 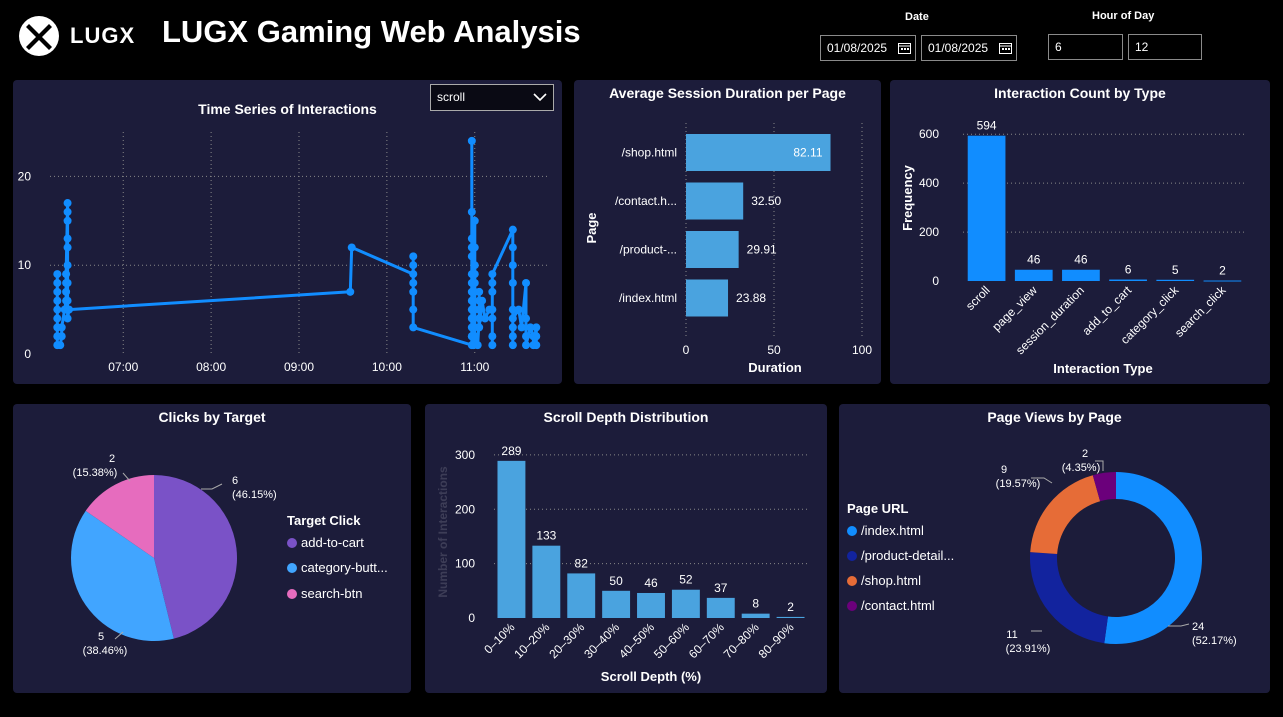 What do you see at coordinates (1011, 635) in the screenshot?
I see `data-label: 11` at bounding box center [1011, 635].